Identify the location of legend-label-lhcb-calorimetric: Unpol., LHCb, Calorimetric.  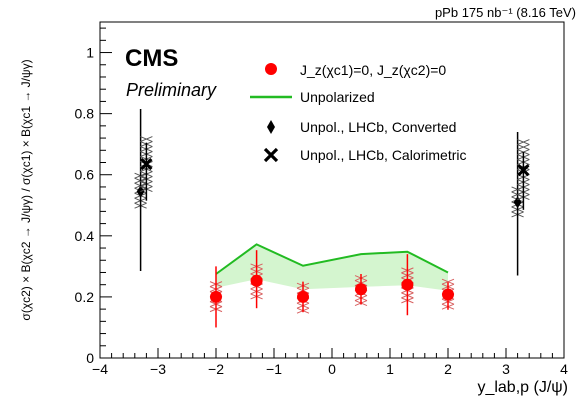
(383, 155).